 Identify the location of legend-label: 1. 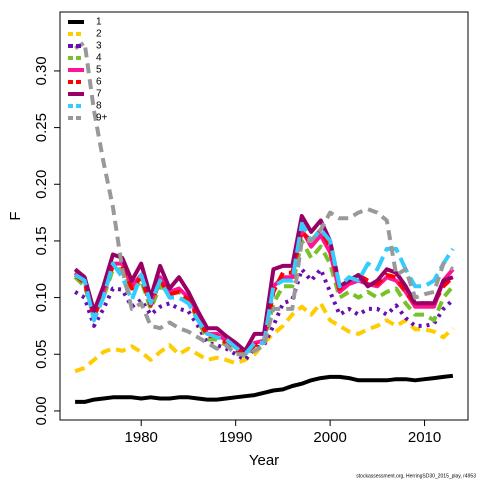
(99, 22).